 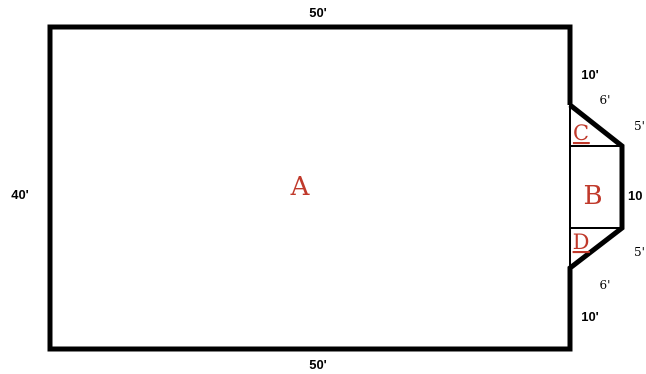 I want to click on dimension-top: 50', so click(x=318, y=12).